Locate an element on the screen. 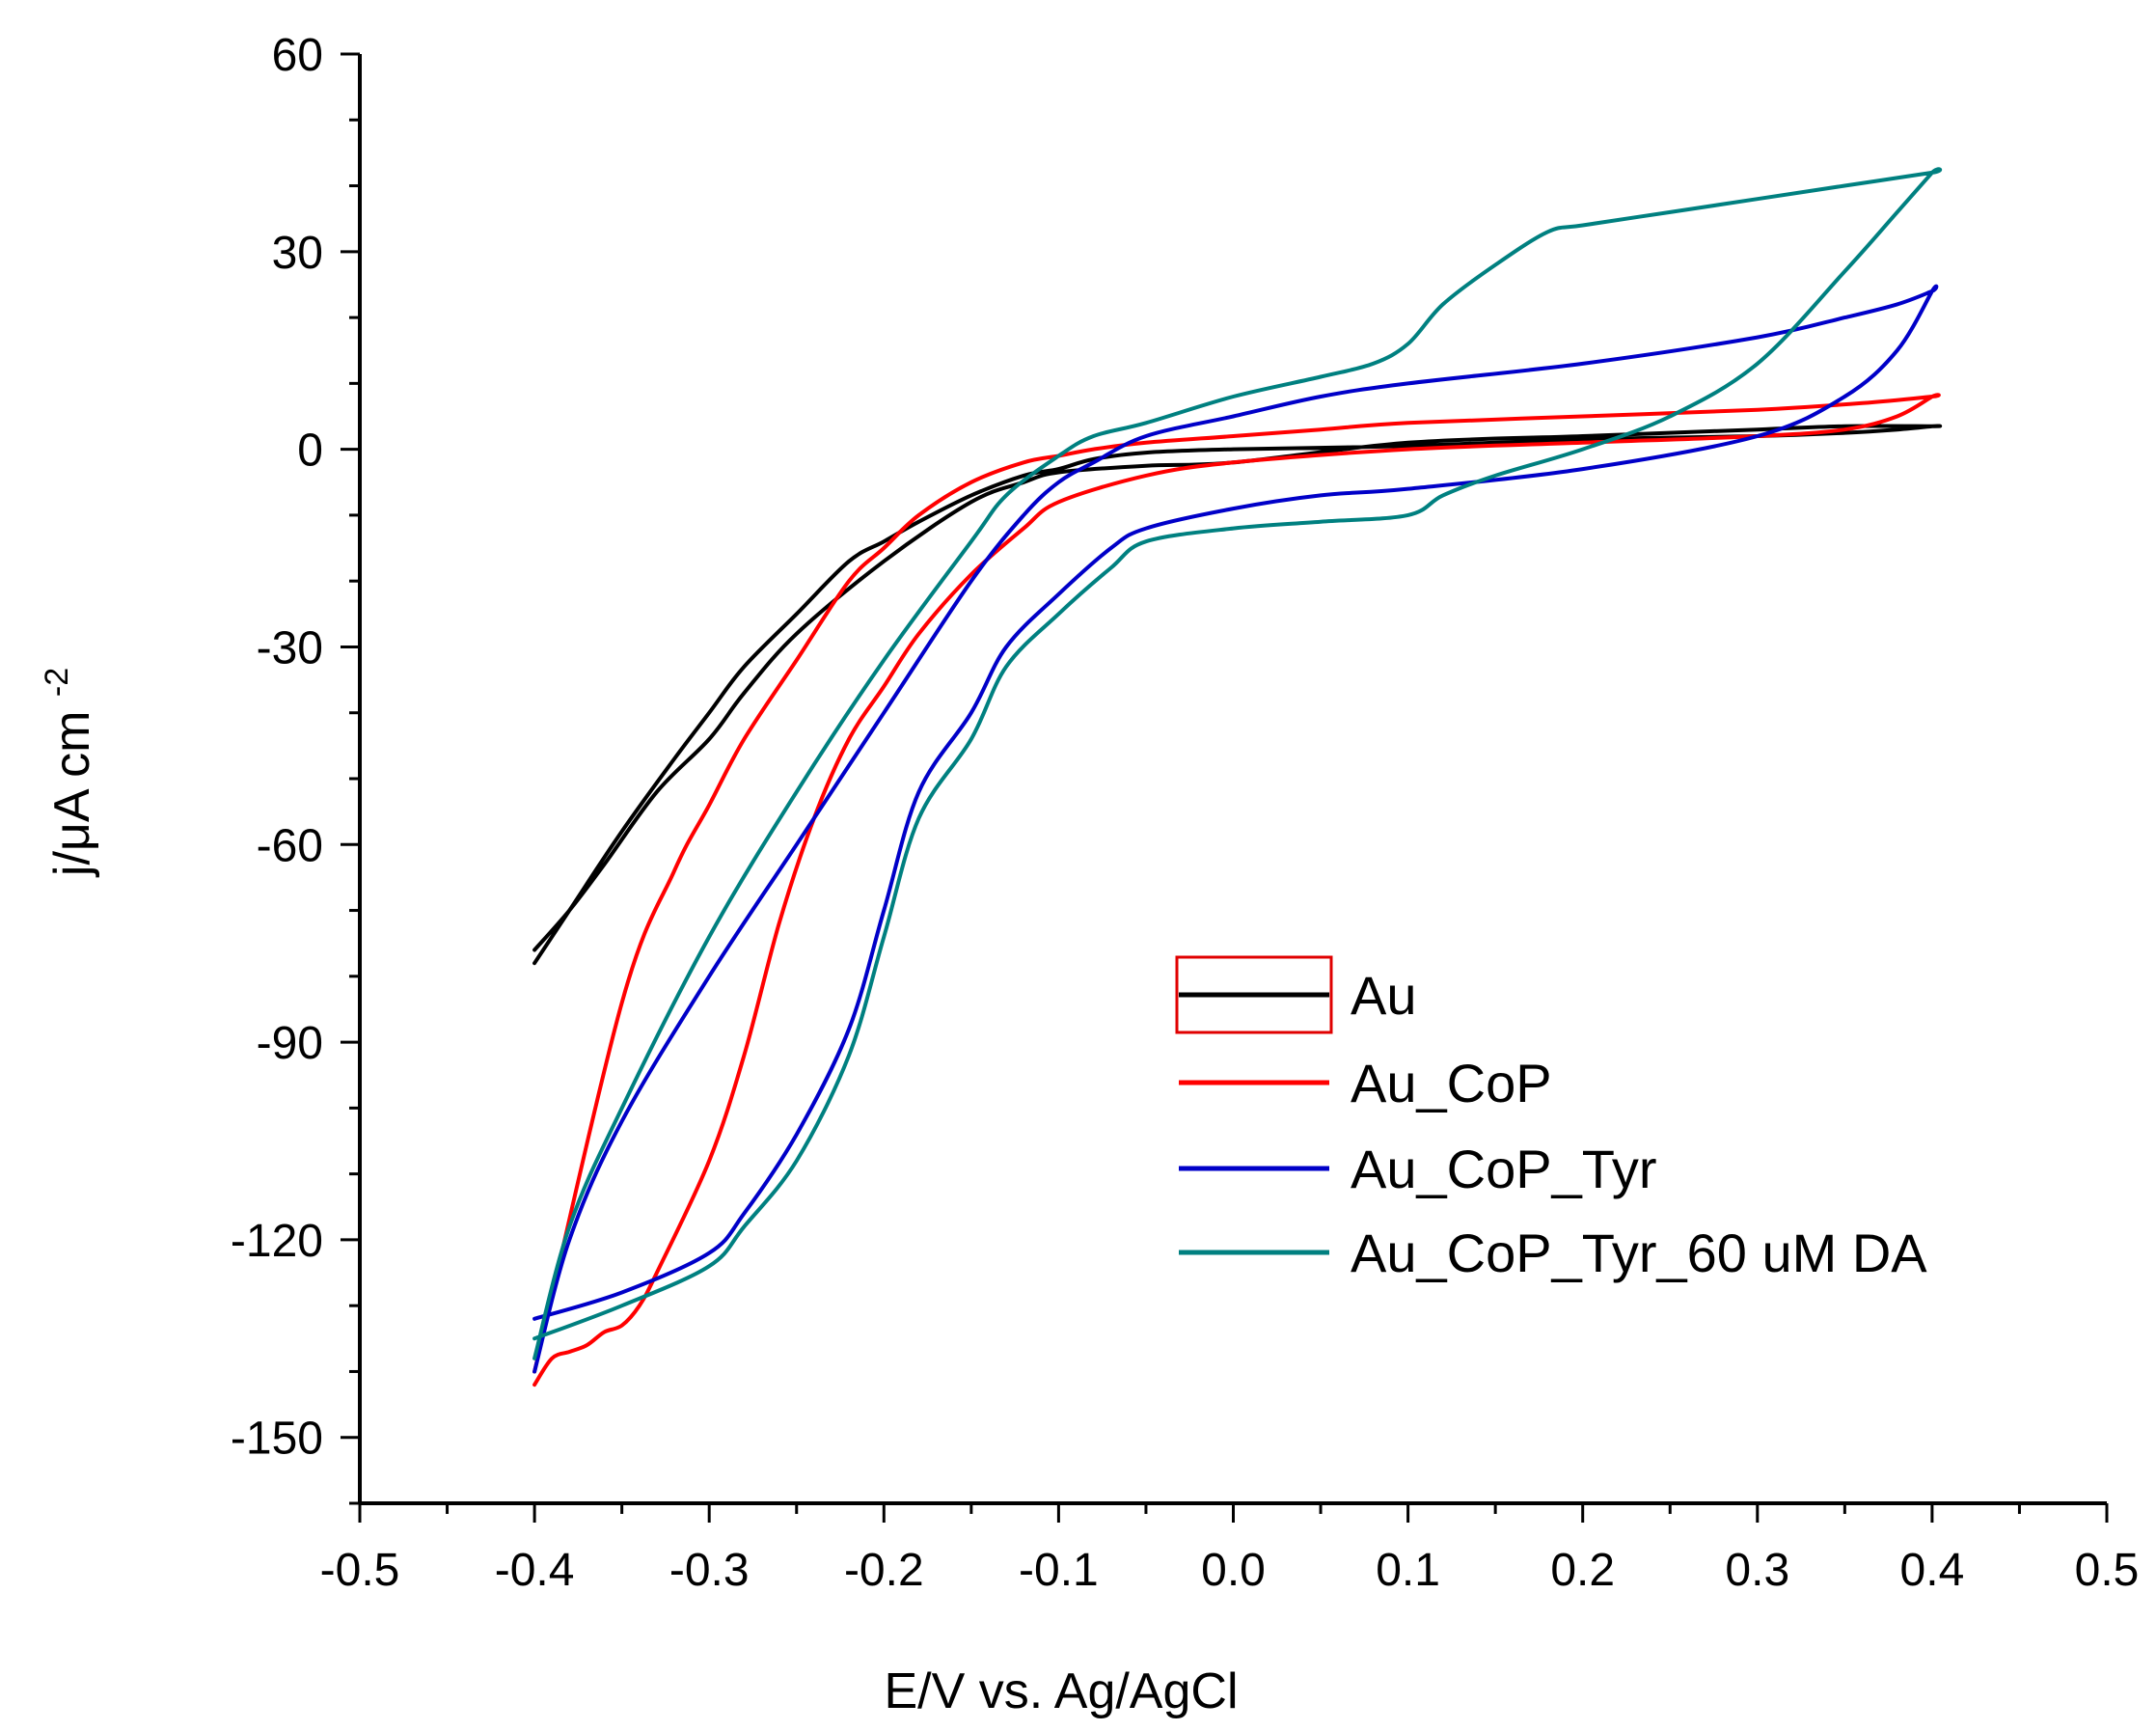 Image resolution: width=2156 pixels, height=1731 pixels. x-tick-label: -0.1 is located at coordinates (1059, 1570).